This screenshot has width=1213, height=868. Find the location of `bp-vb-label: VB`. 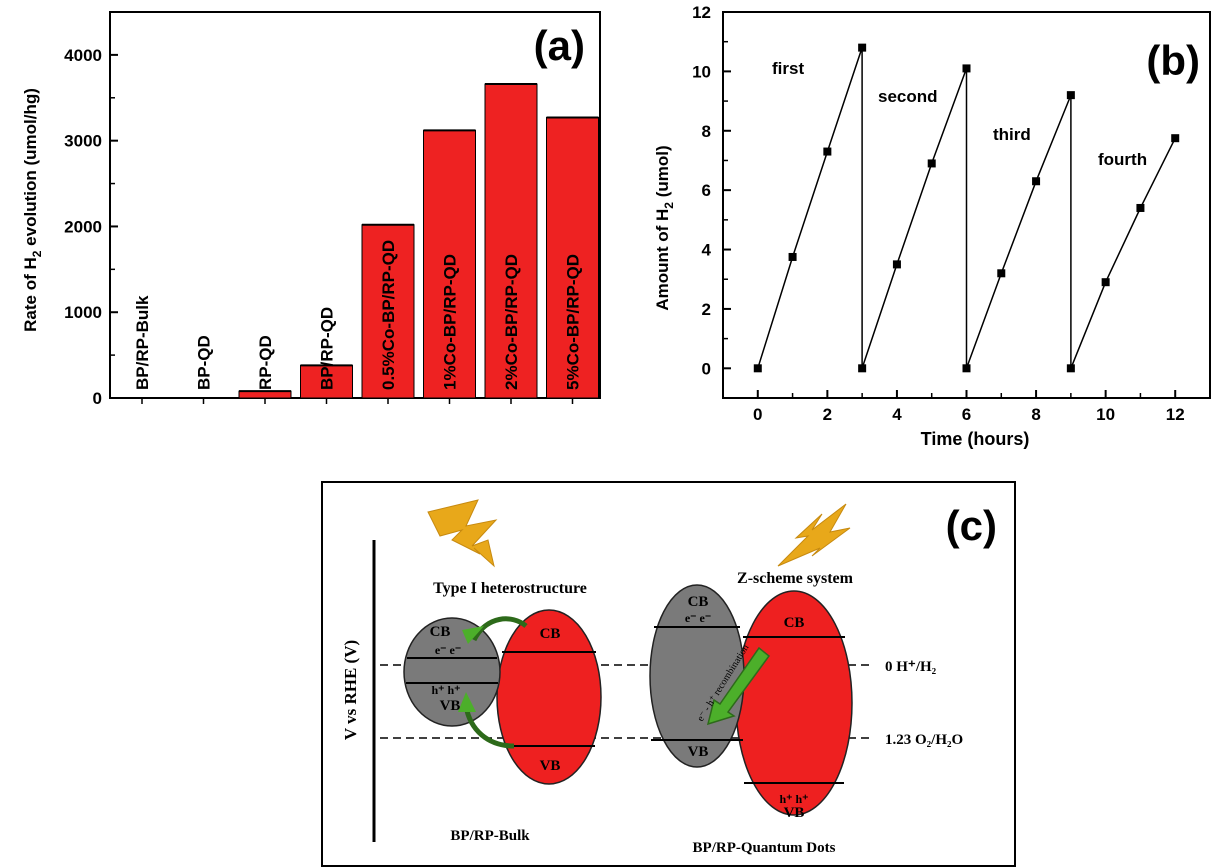

bp-vb-label: VB is located at coordinates (450, 706).